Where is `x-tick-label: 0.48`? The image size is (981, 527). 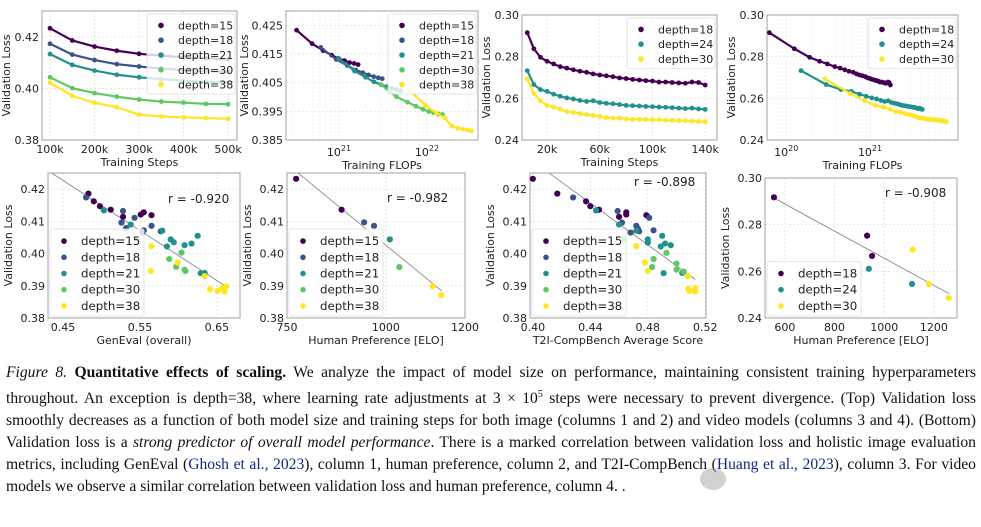 x-tick-label: 0.48 is located at coordinates (648, 327).